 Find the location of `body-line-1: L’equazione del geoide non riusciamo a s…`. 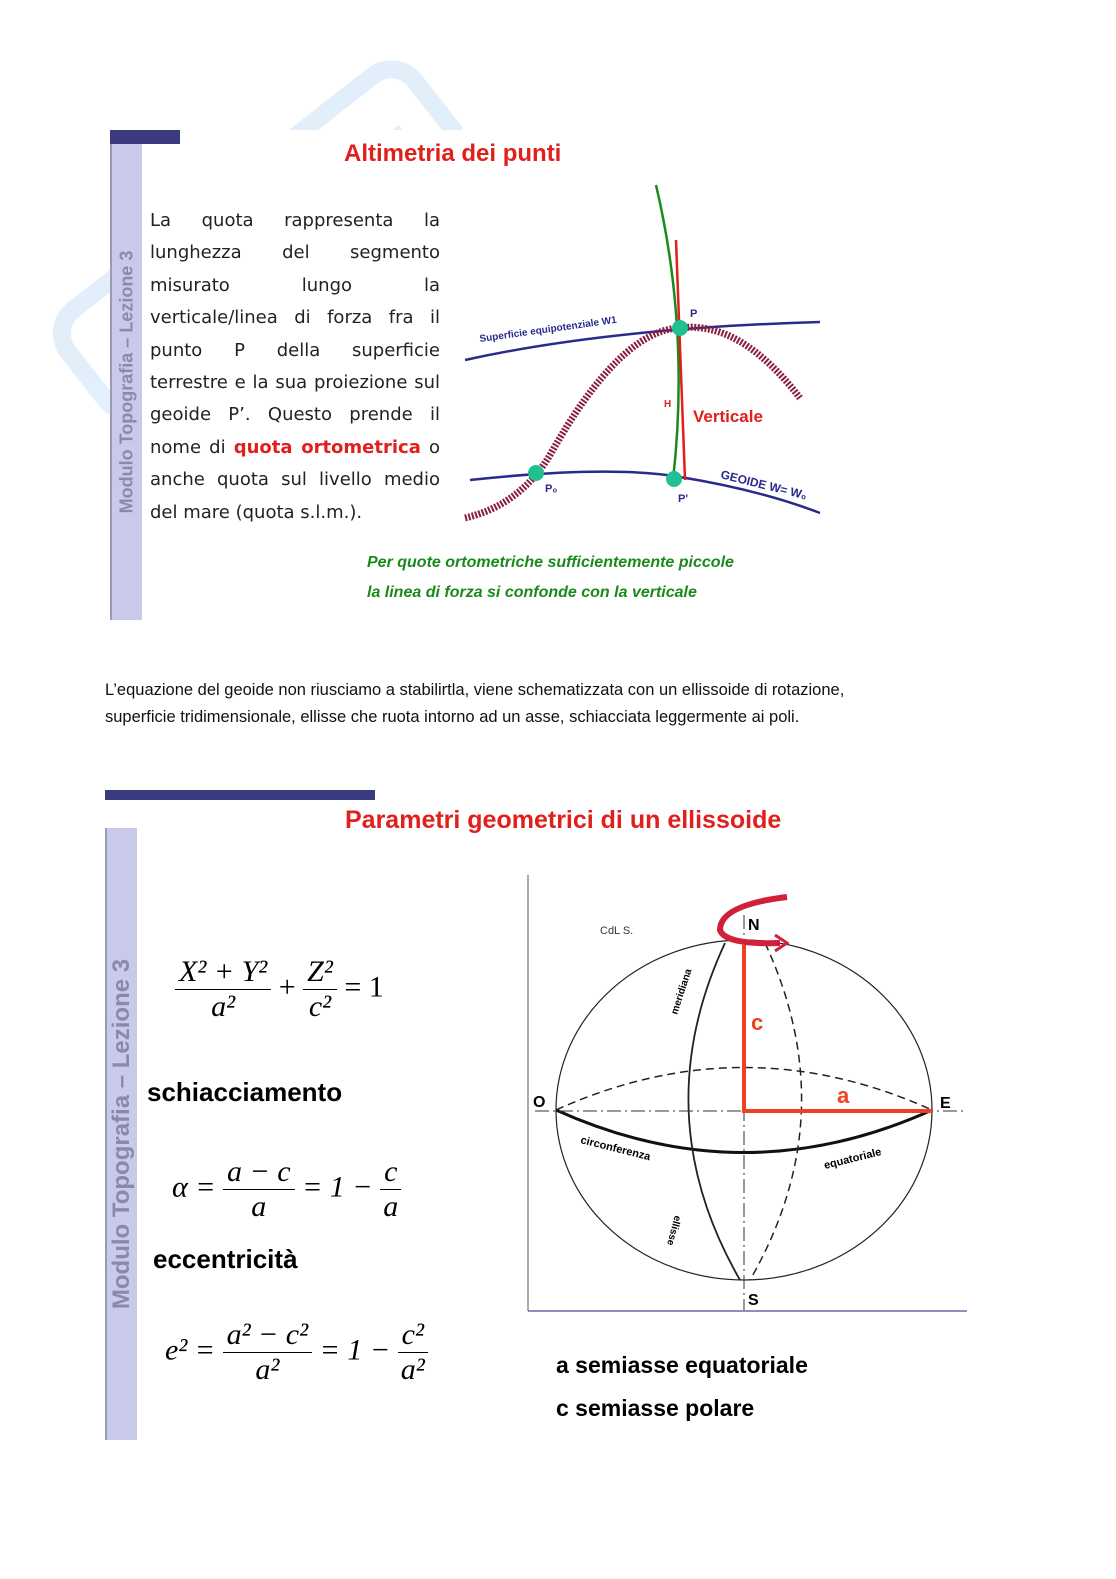

body-line-1: L’equazione del geoide non riusciamo a s… is located at coordinates (475, 690).